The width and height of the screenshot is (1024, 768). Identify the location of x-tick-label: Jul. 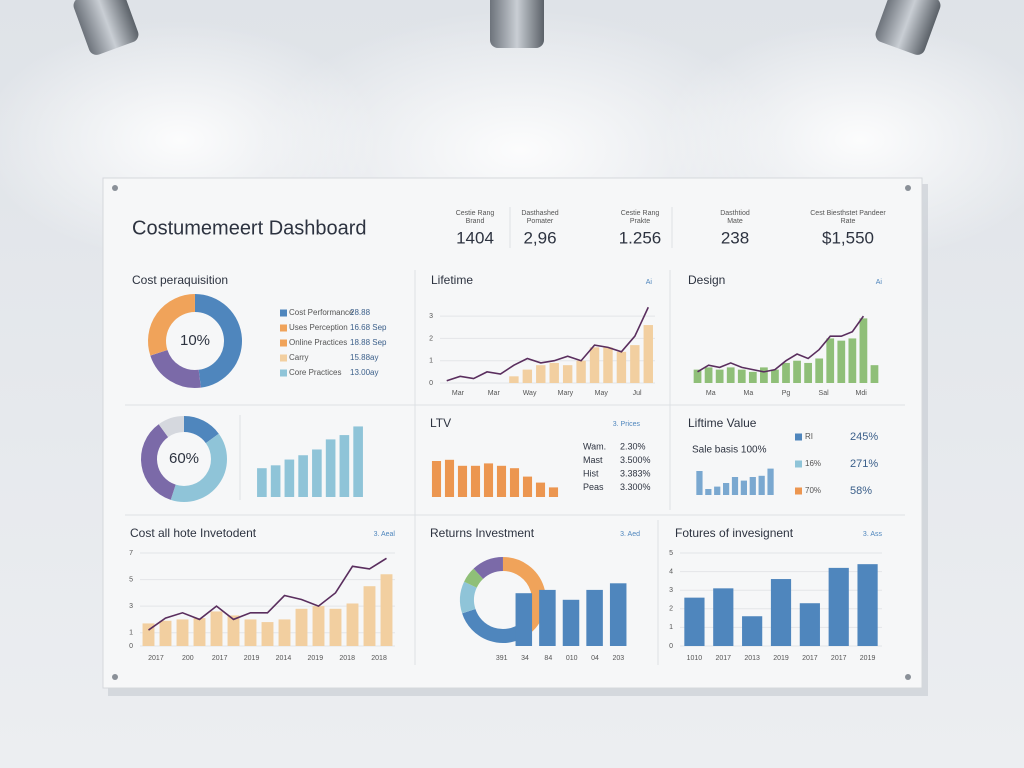
(637, 393).